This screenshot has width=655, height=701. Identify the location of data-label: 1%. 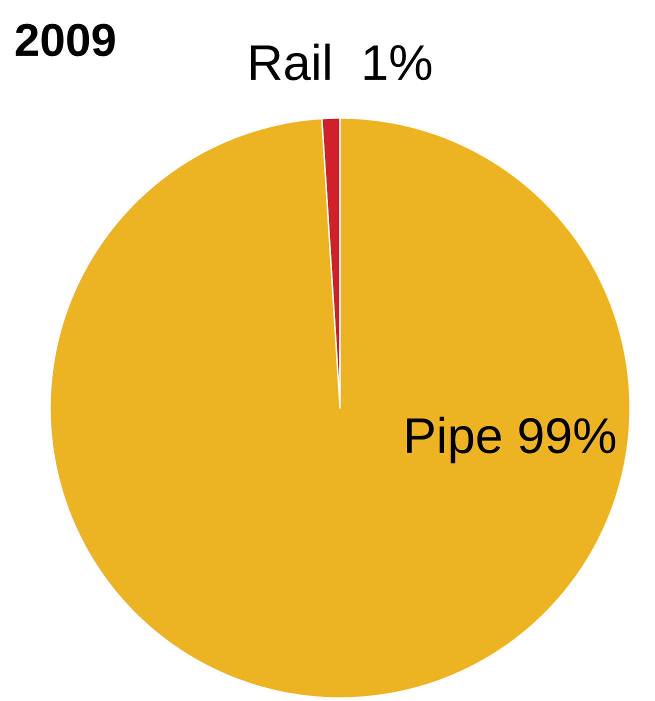
(398, 62).